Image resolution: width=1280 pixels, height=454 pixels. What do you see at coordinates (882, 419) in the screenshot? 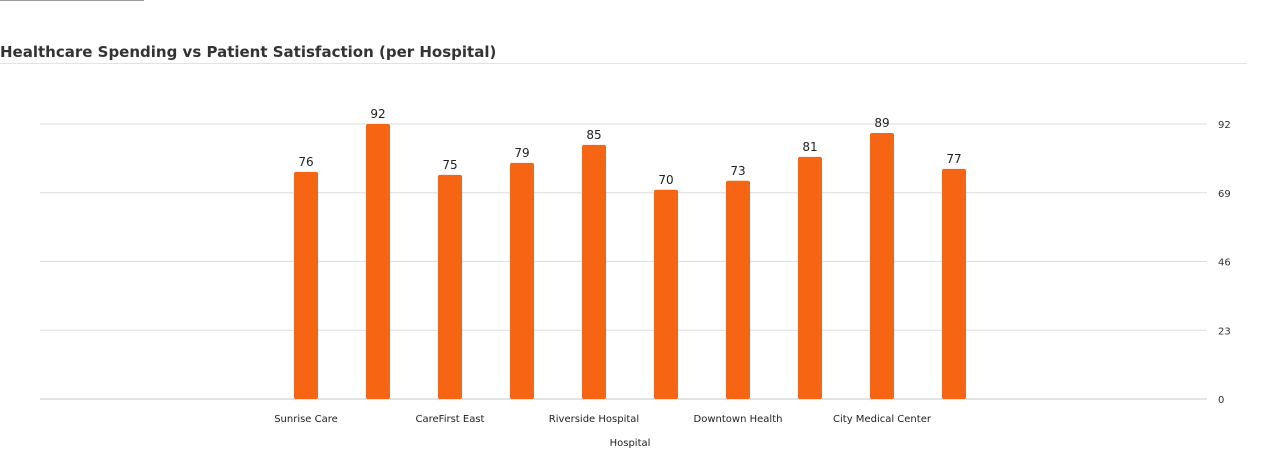
I see `x-category-label: City Medical Center` at bounding box center [882, 419].